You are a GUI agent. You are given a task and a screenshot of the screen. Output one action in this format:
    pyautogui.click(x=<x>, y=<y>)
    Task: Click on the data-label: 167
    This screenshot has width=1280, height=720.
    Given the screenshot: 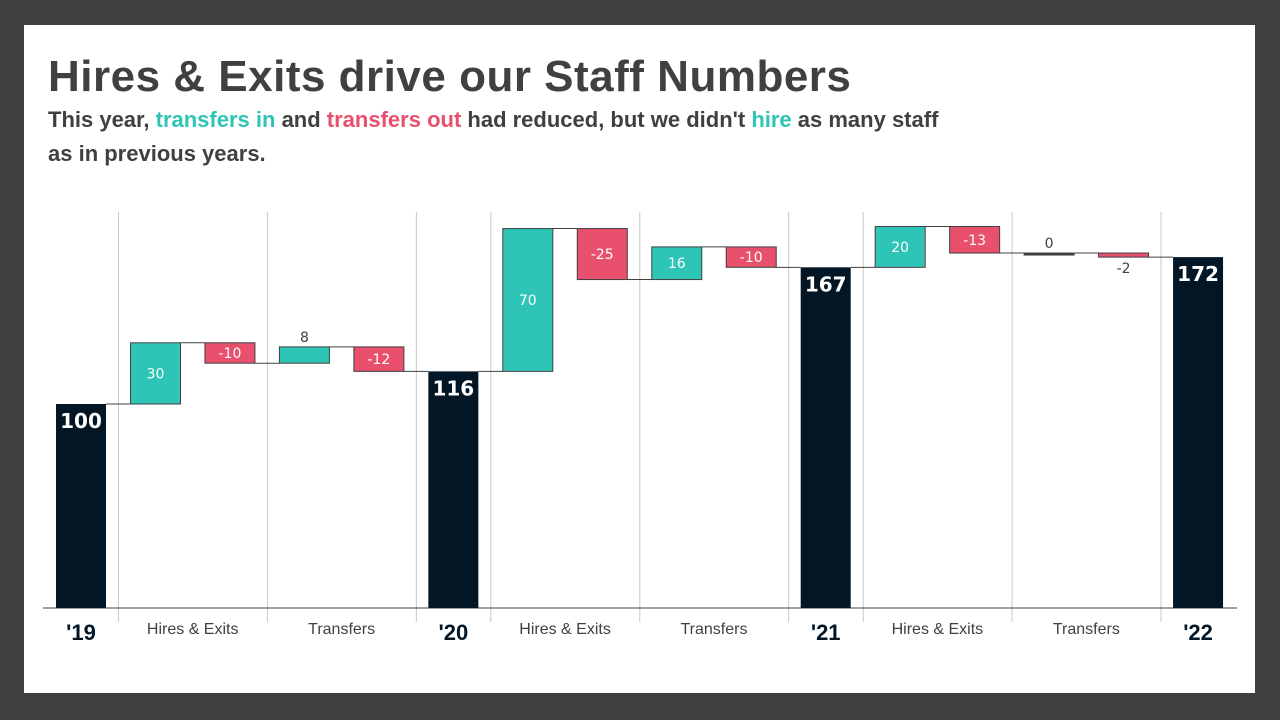 What is the action you would take?
    pyautogui.click(x=826, y=284)
    